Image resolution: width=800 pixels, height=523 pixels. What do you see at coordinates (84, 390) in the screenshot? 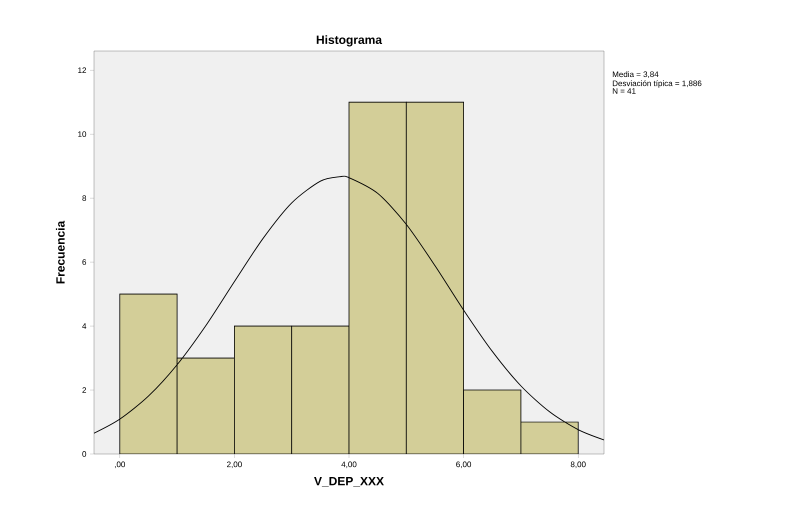
I see `y-tick-label: 2` at bounding box center [84, 390].